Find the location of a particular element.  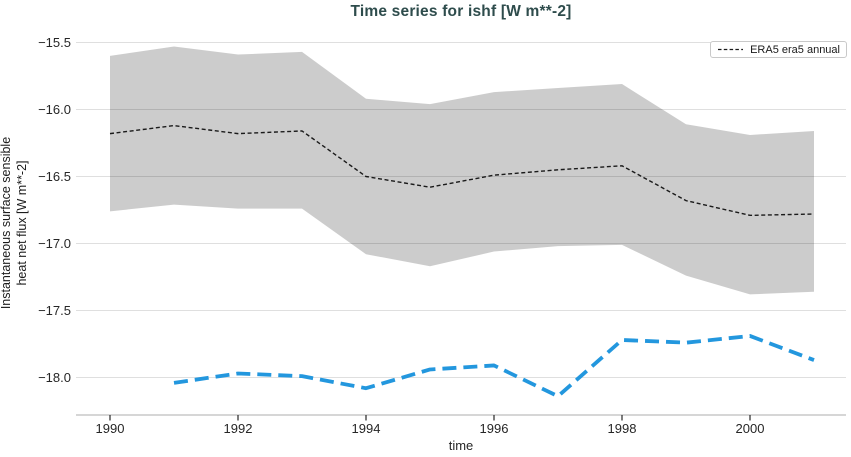

y-tick-label: −18.0 is located at coordinates (54, 377).